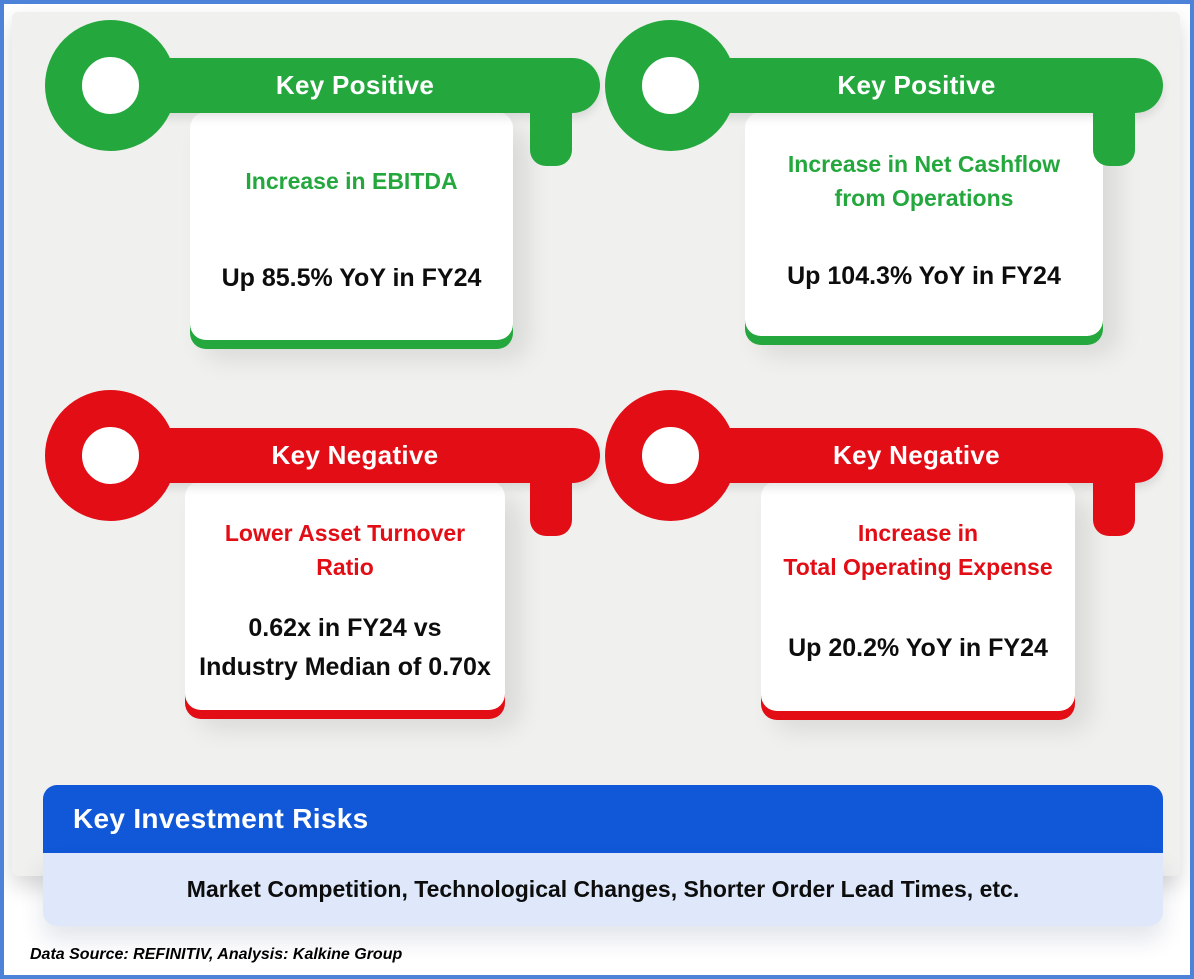 This screenshot has height=979, width=1194. What do you see at coordinates (924, 181) in the screenshot?
I see `card-title: Increase in Net Cashflow from Operations` at bounding box center [924, 181].